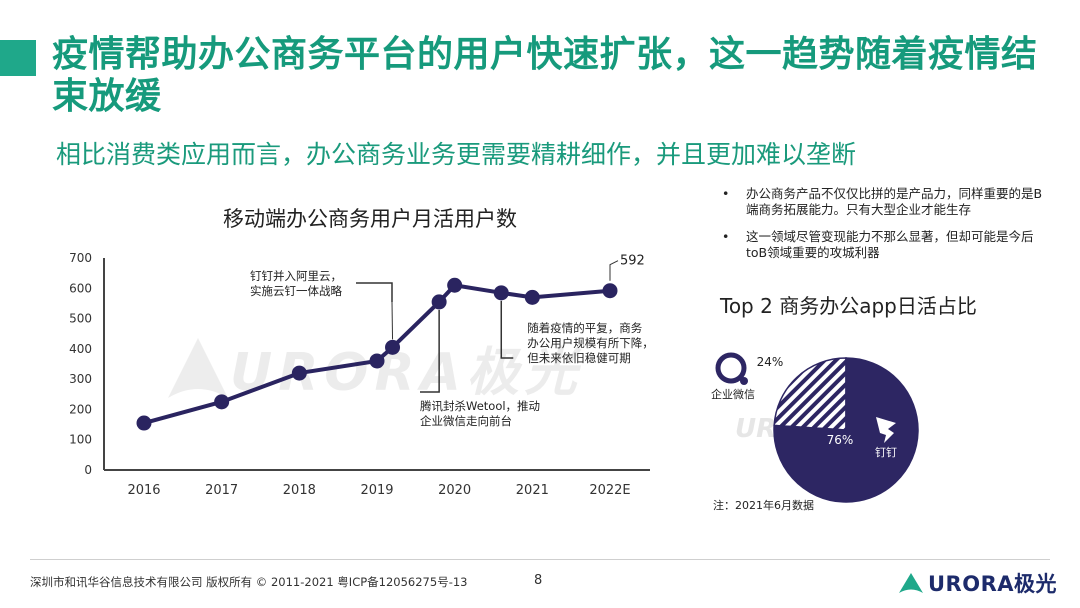 This screenshot has width=1080, height=608. What do you see at coordinates (579, 358) in the screenshot?
I see `annotation-recovery: 但未来依旧稳健可期` at bounding box center [579, 358].